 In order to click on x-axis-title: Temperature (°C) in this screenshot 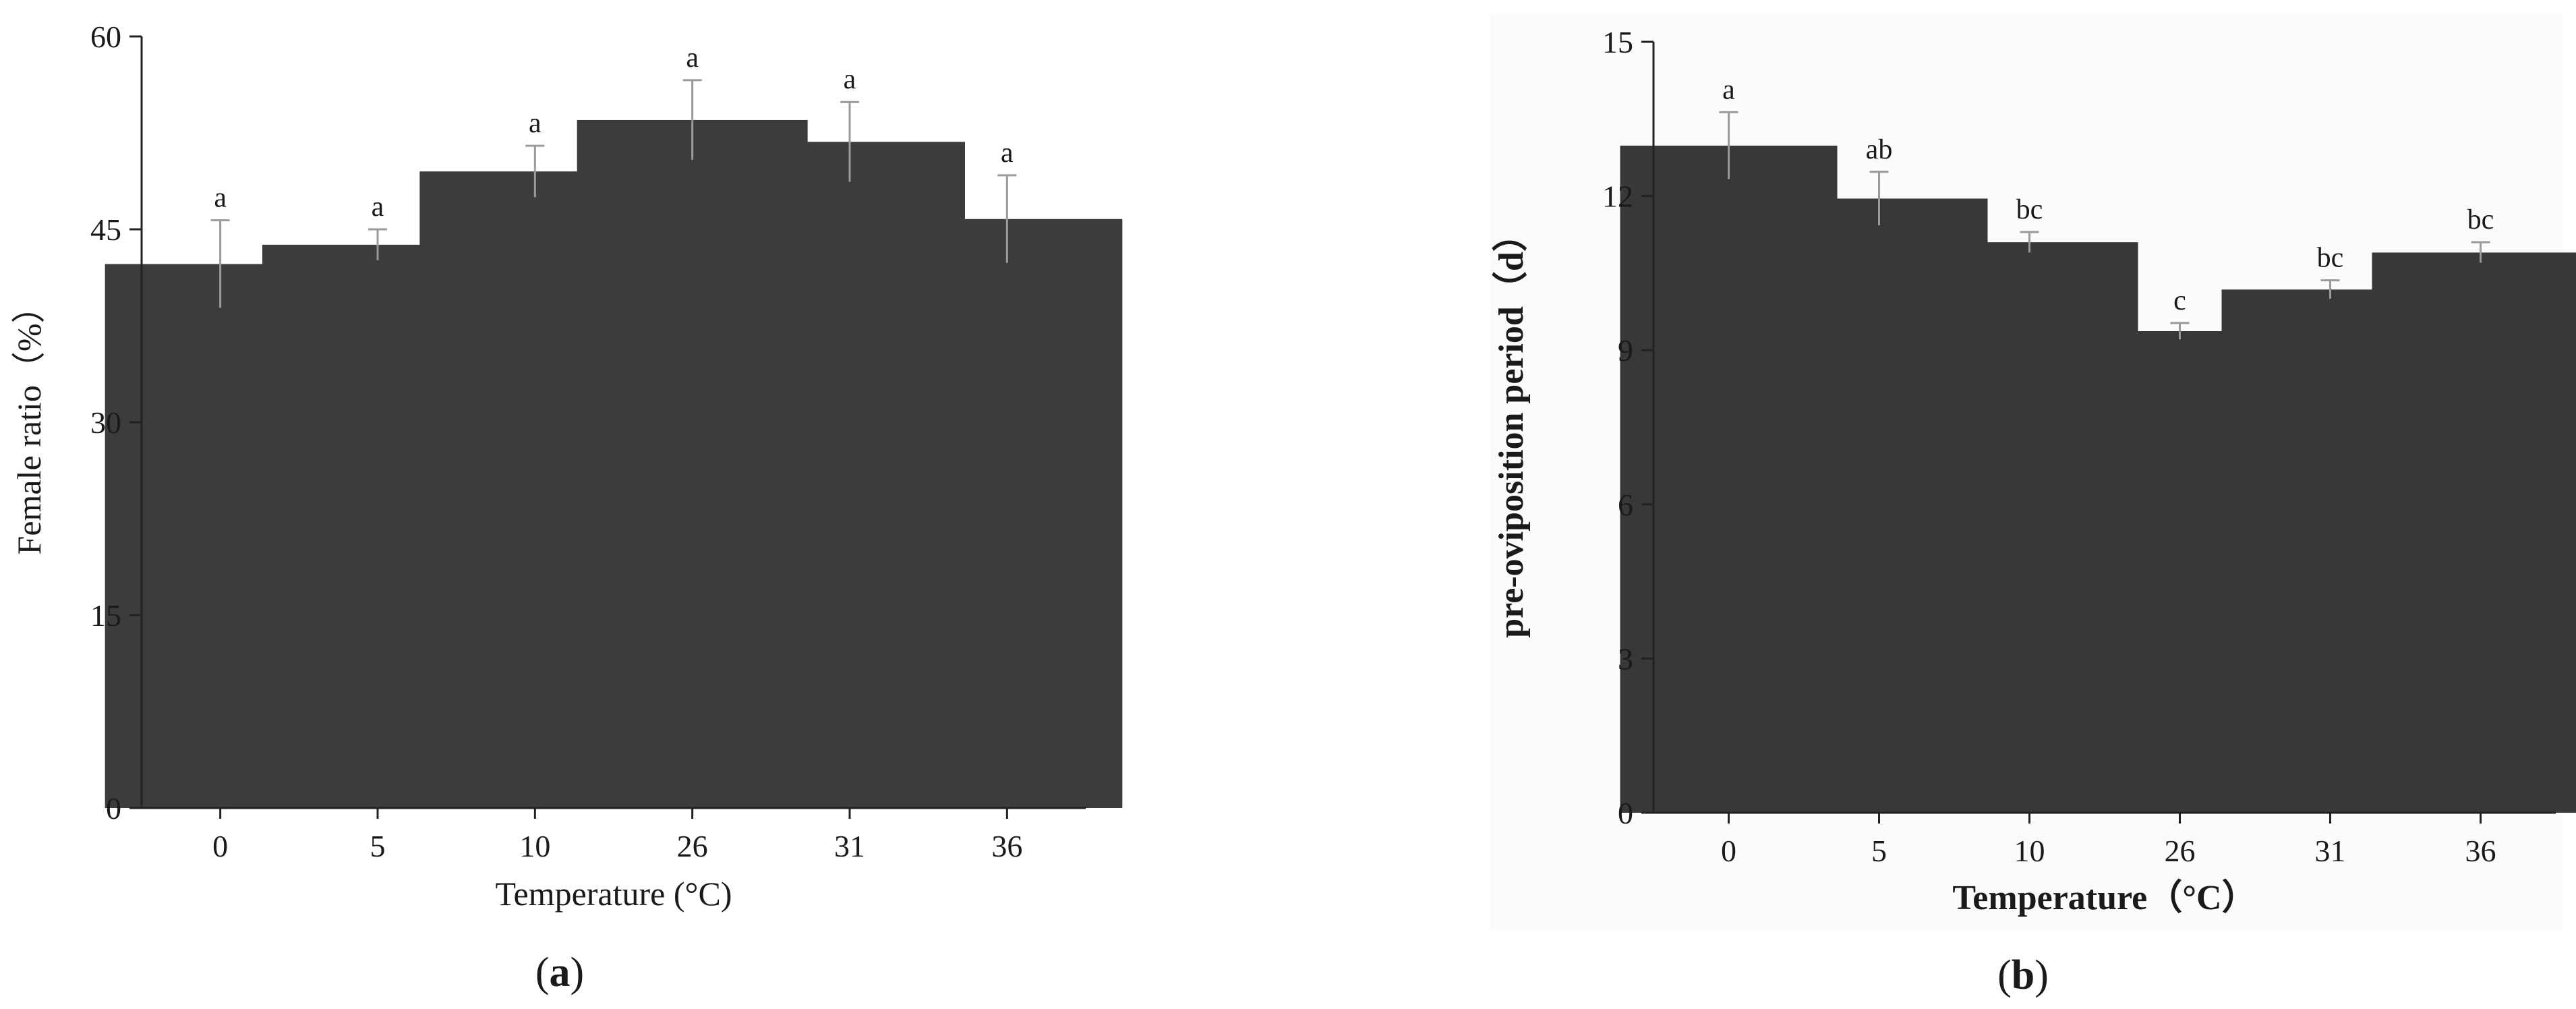, I will do `click(614, 894)`.